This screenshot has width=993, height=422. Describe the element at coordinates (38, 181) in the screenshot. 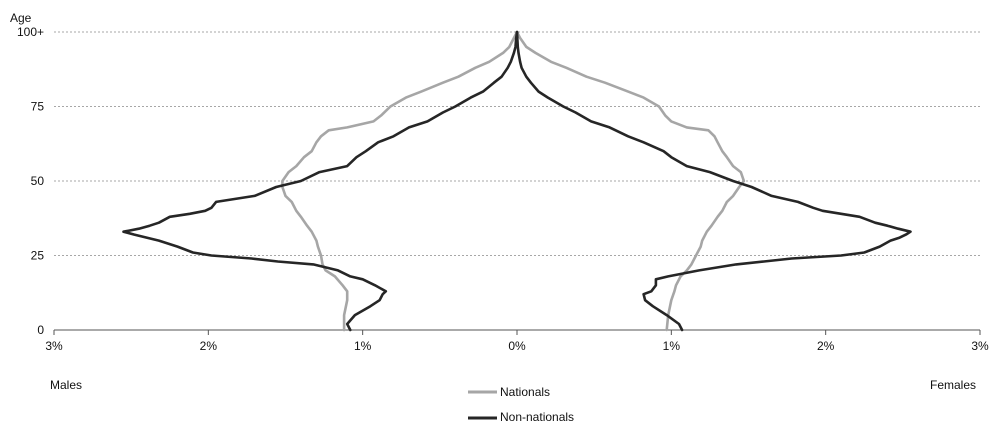

I see `y-tick-label: 50` at that location.